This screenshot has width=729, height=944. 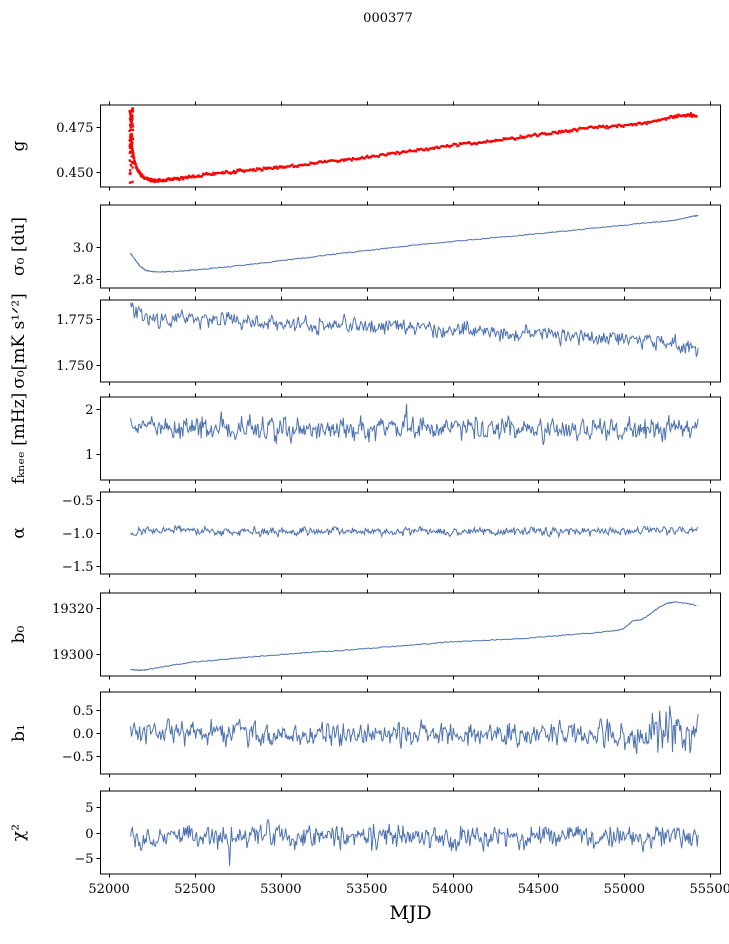 What do you see at coordinates (83, 734) in the screenshot?
I see `y-tick-label: 0.0` at bounding box center [83, 734].